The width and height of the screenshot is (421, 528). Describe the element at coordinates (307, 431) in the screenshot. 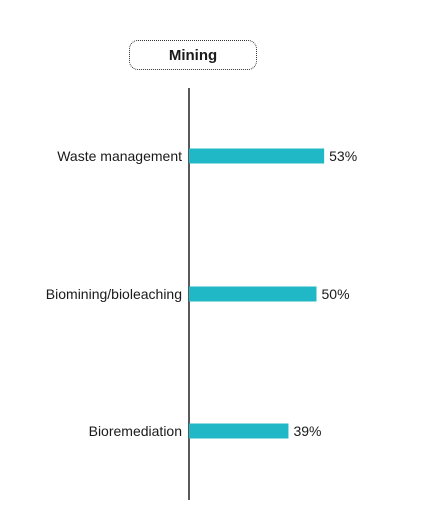

I see `value-label: 39%` at that location.